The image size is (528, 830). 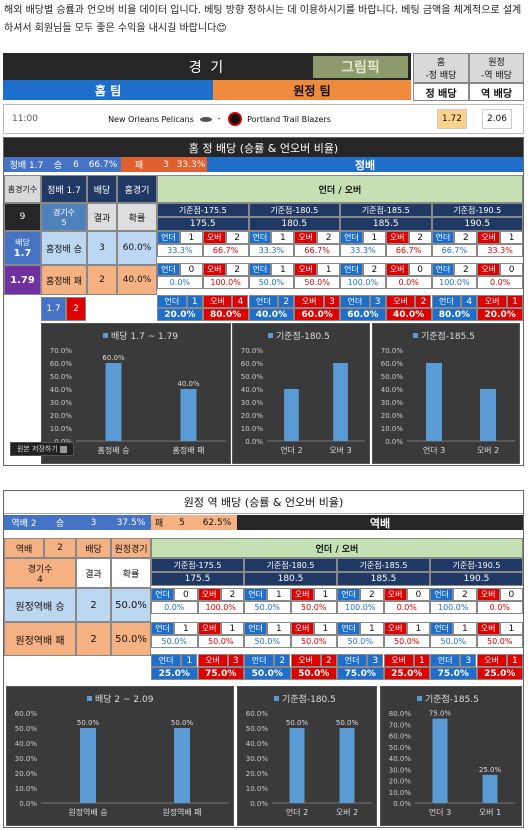 I want to click on total-over-pct: 80.0%, so click(x=225, y=314).